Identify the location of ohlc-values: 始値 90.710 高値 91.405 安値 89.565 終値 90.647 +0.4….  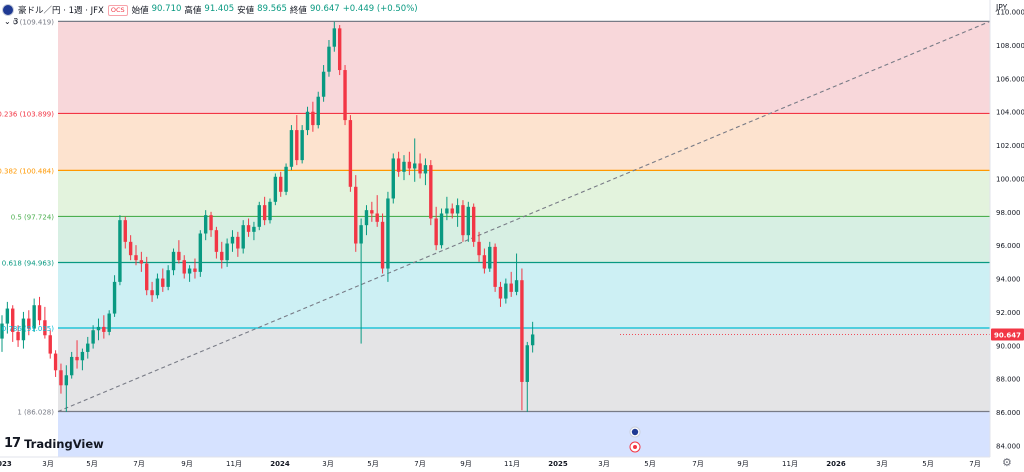
(275, 10).